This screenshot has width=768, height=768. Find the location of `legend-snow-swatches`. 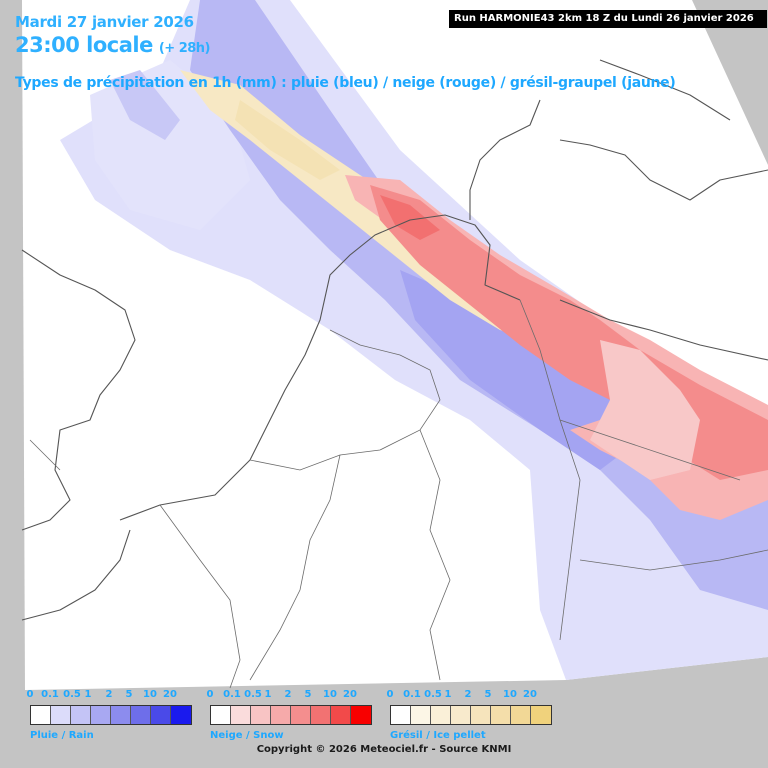

legend-snow-swatches is located at coordinates (291, 715).